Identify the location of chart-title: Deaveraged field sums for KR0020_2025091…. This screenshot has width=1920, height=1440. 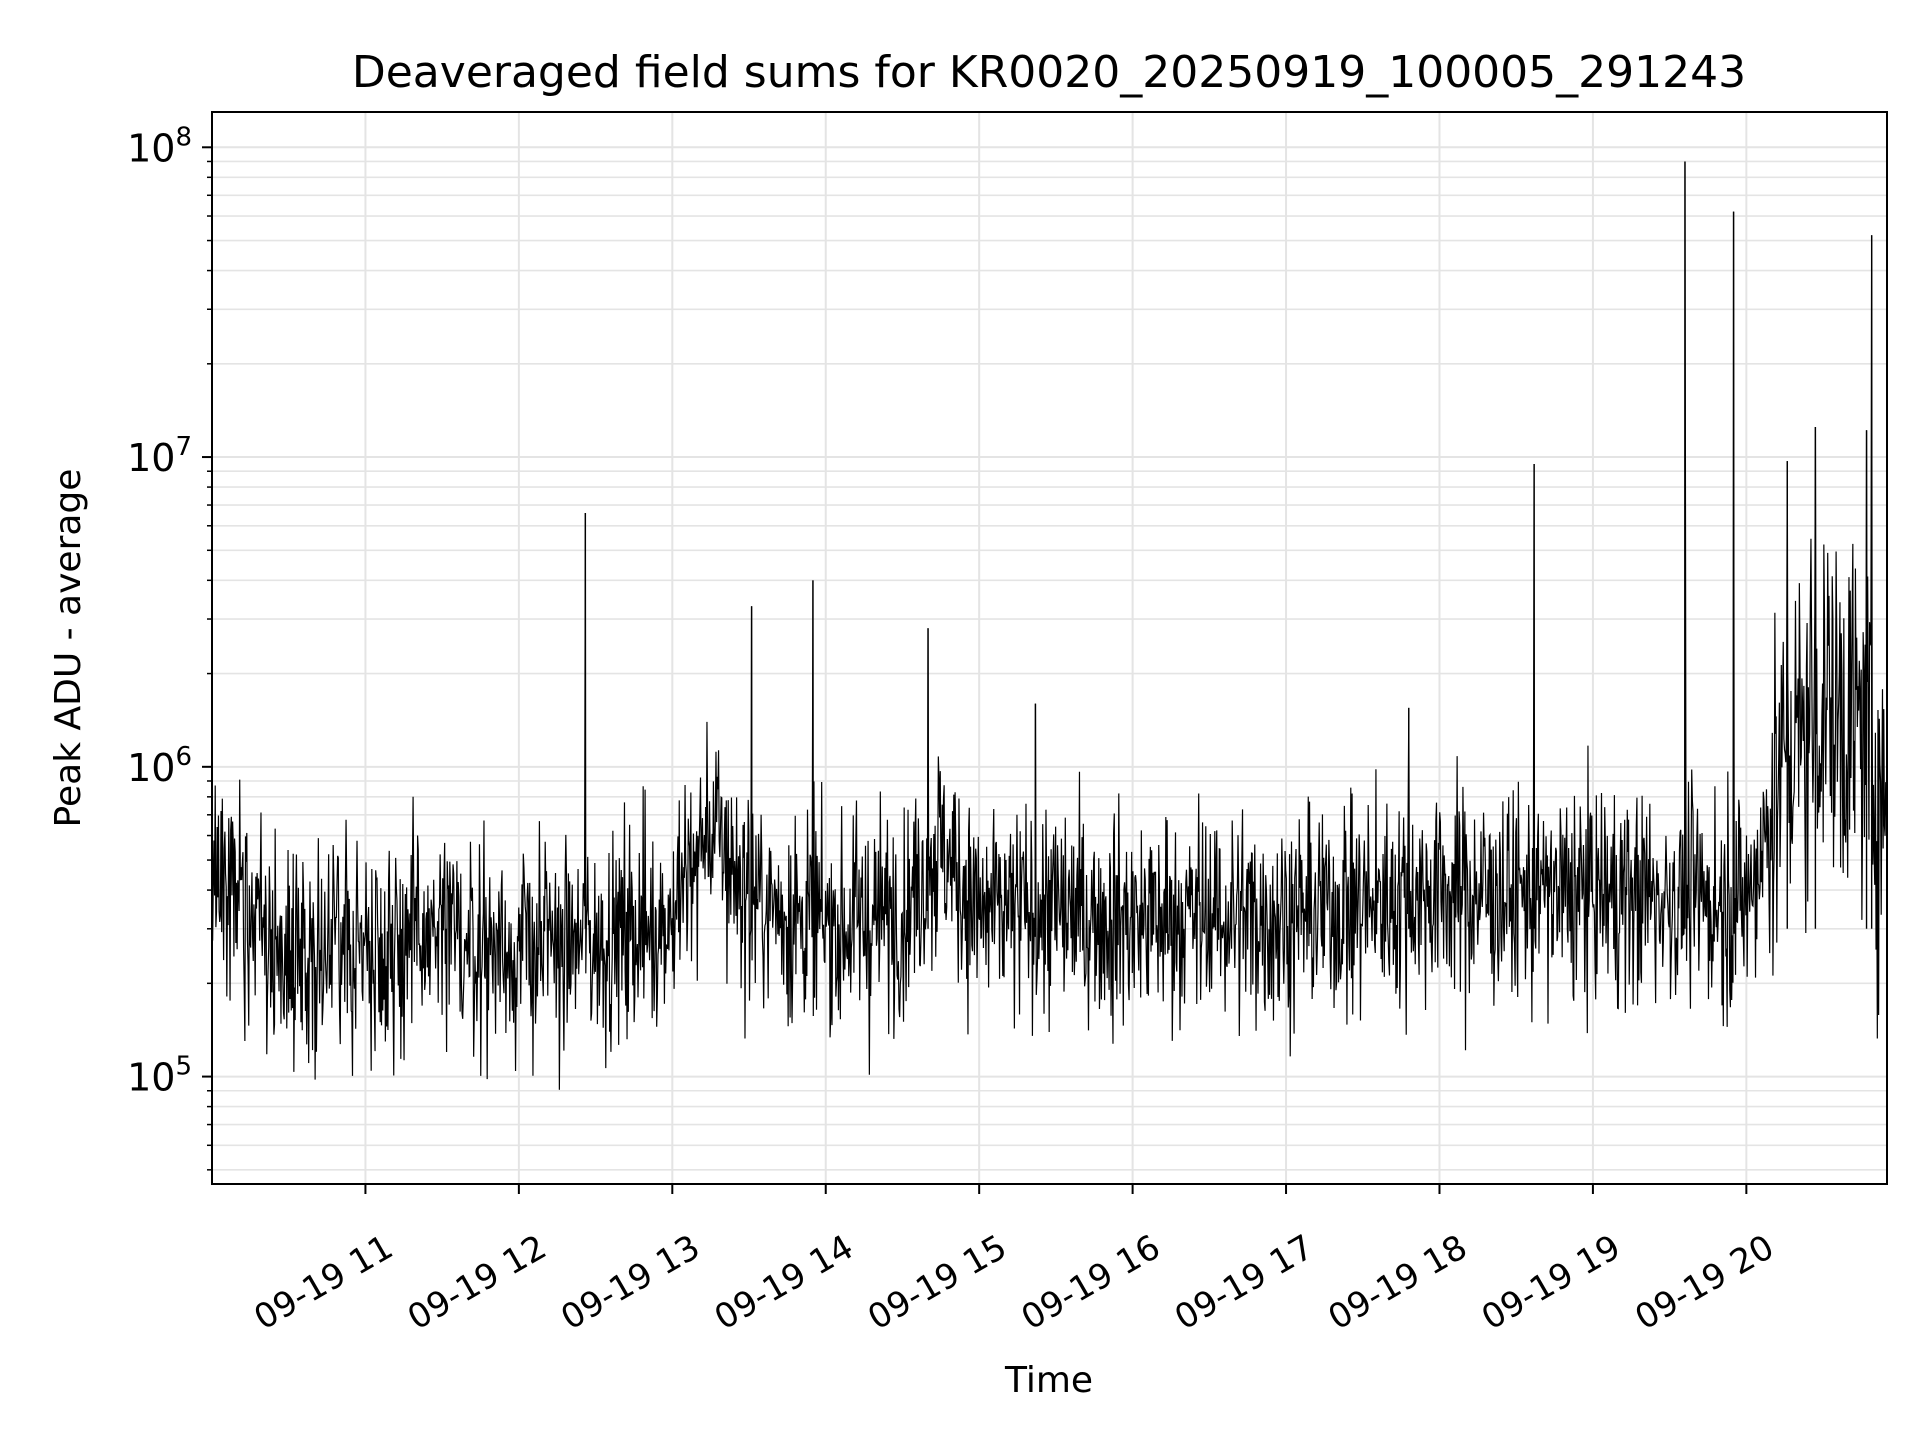
(1049, 72).